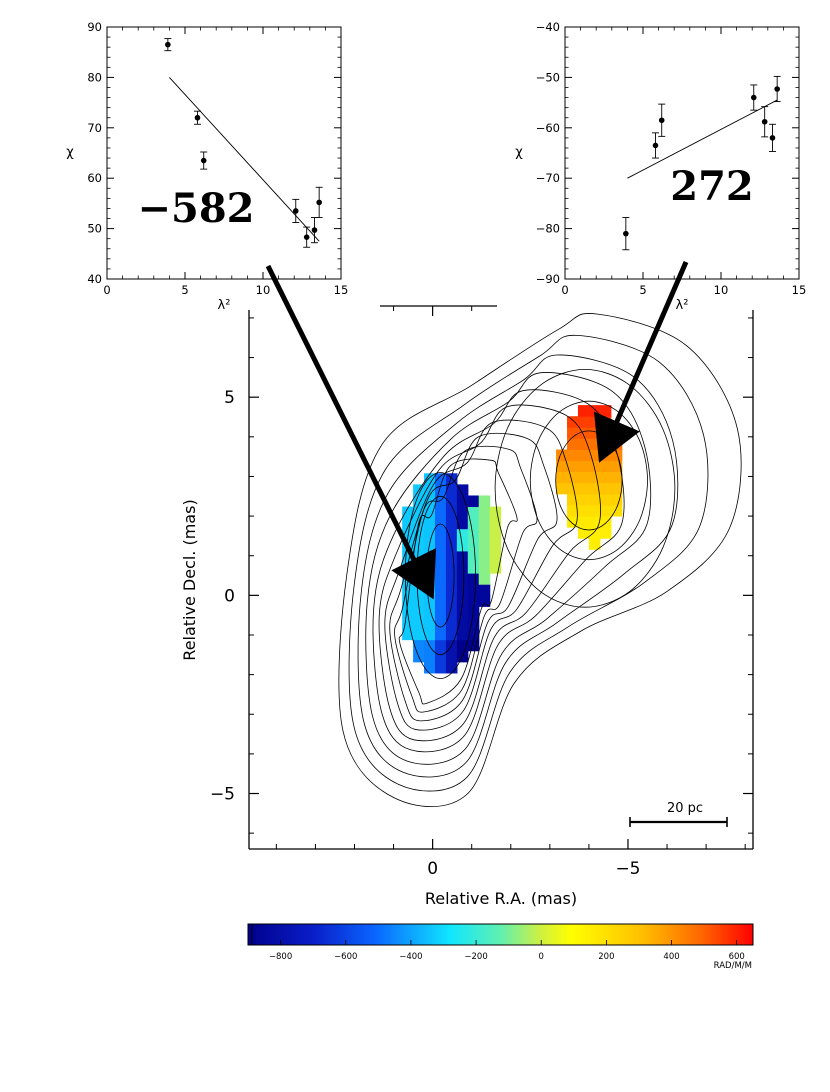 This screenshot has height=1092, width=830. Describe the element at coordinates (627, 869) in the screenshot. I see `map-xtick-label: −5` at that location.